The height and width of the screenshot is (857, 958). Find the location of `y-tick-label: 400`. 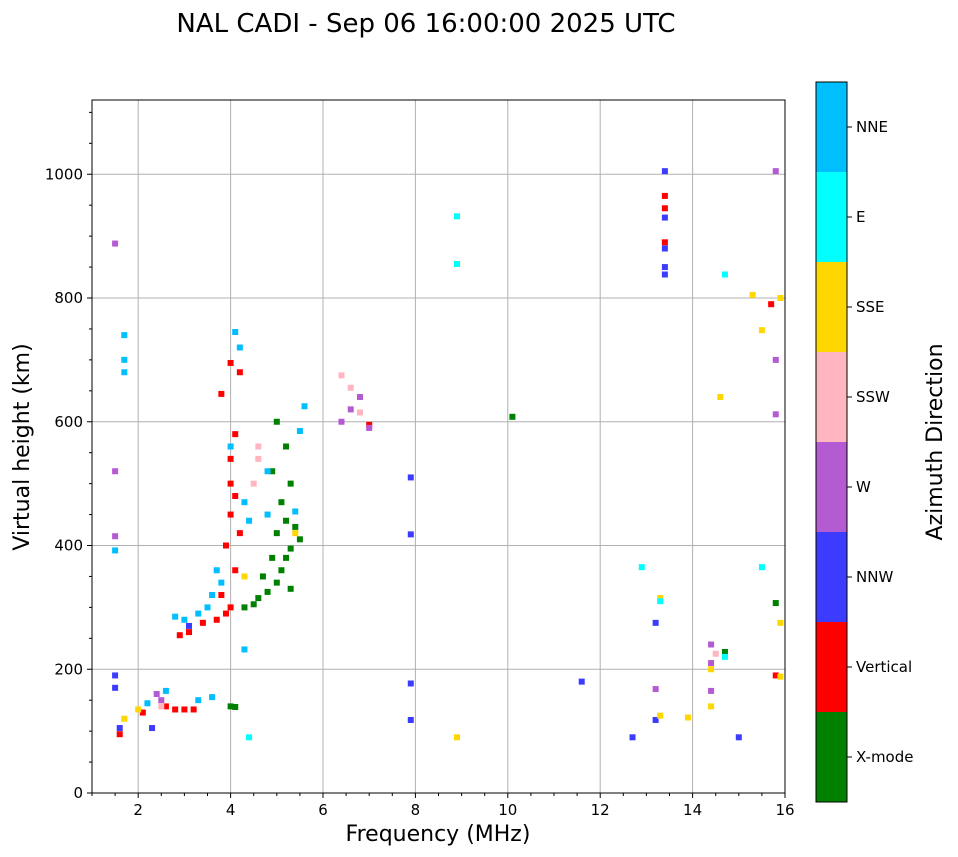

y-tick-label: 400 is located at coordinates (68, 546).